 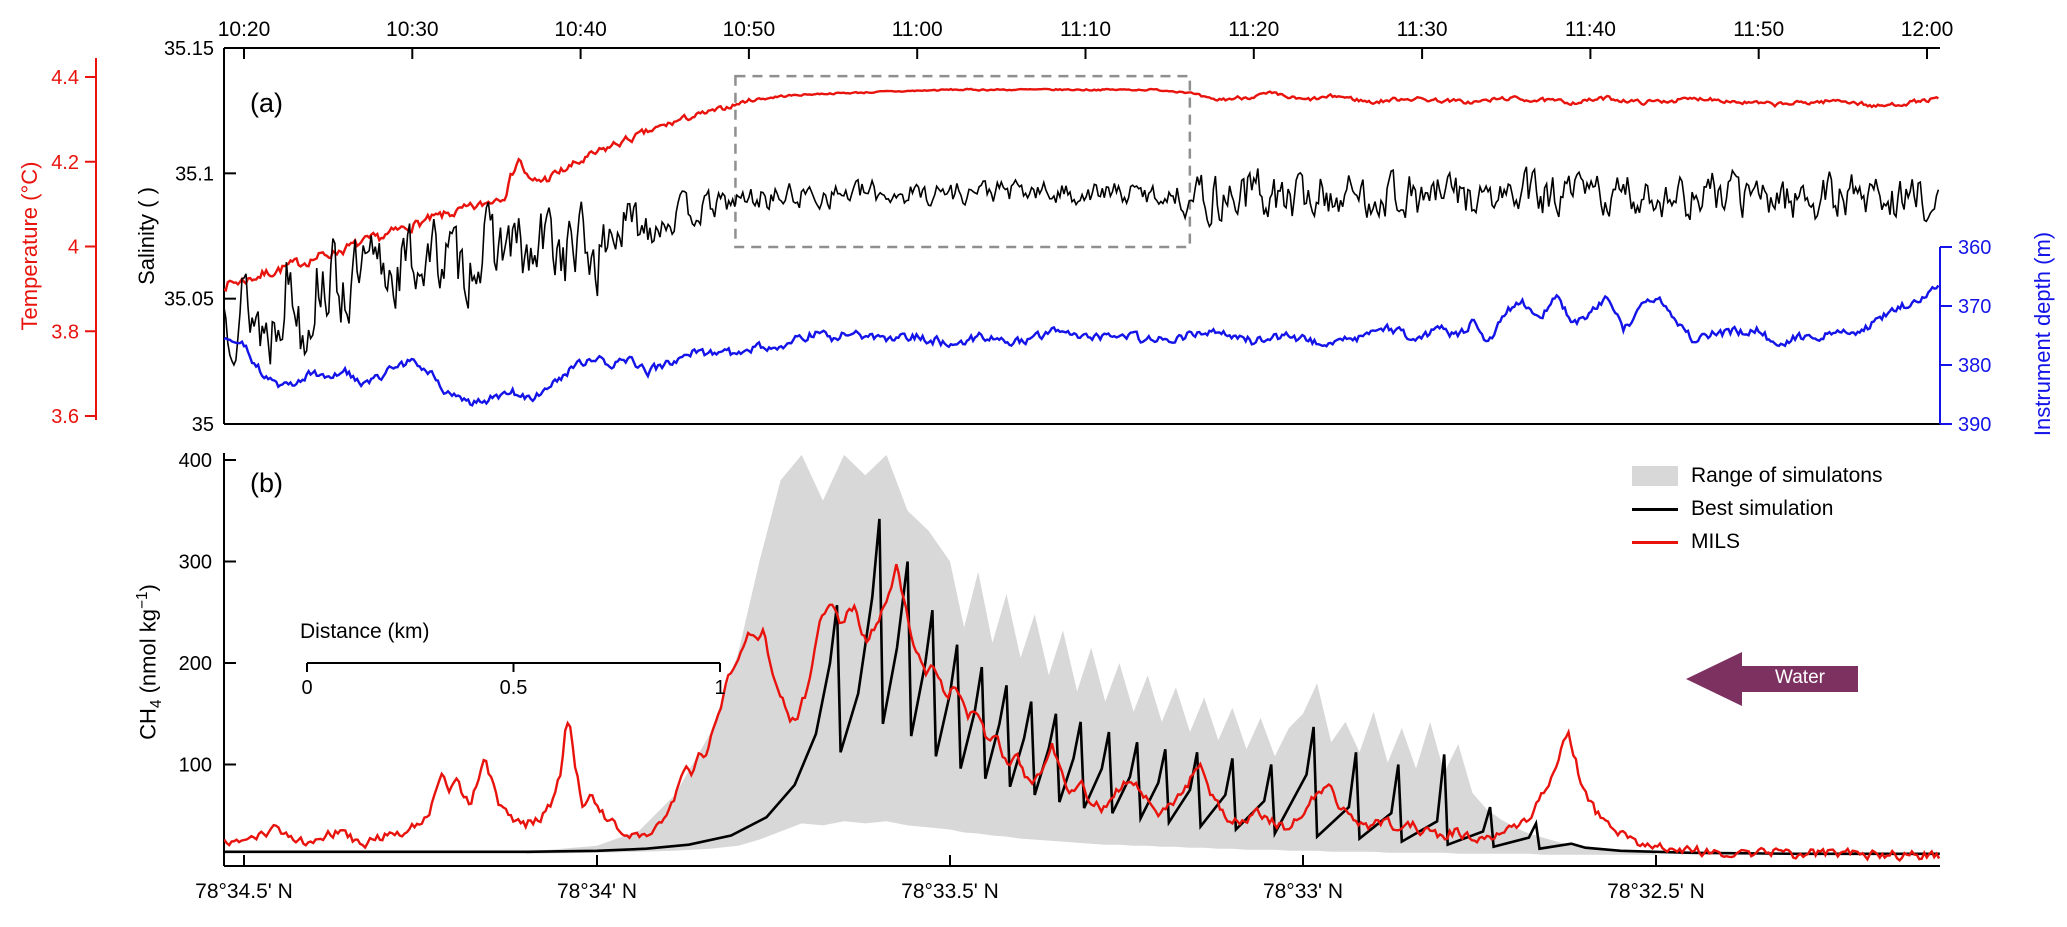 What do you see at coordinates (597, 891) in the screenshot?
I see `latitude-tick-label: 78°34' N` at bounding box center [597, 891].